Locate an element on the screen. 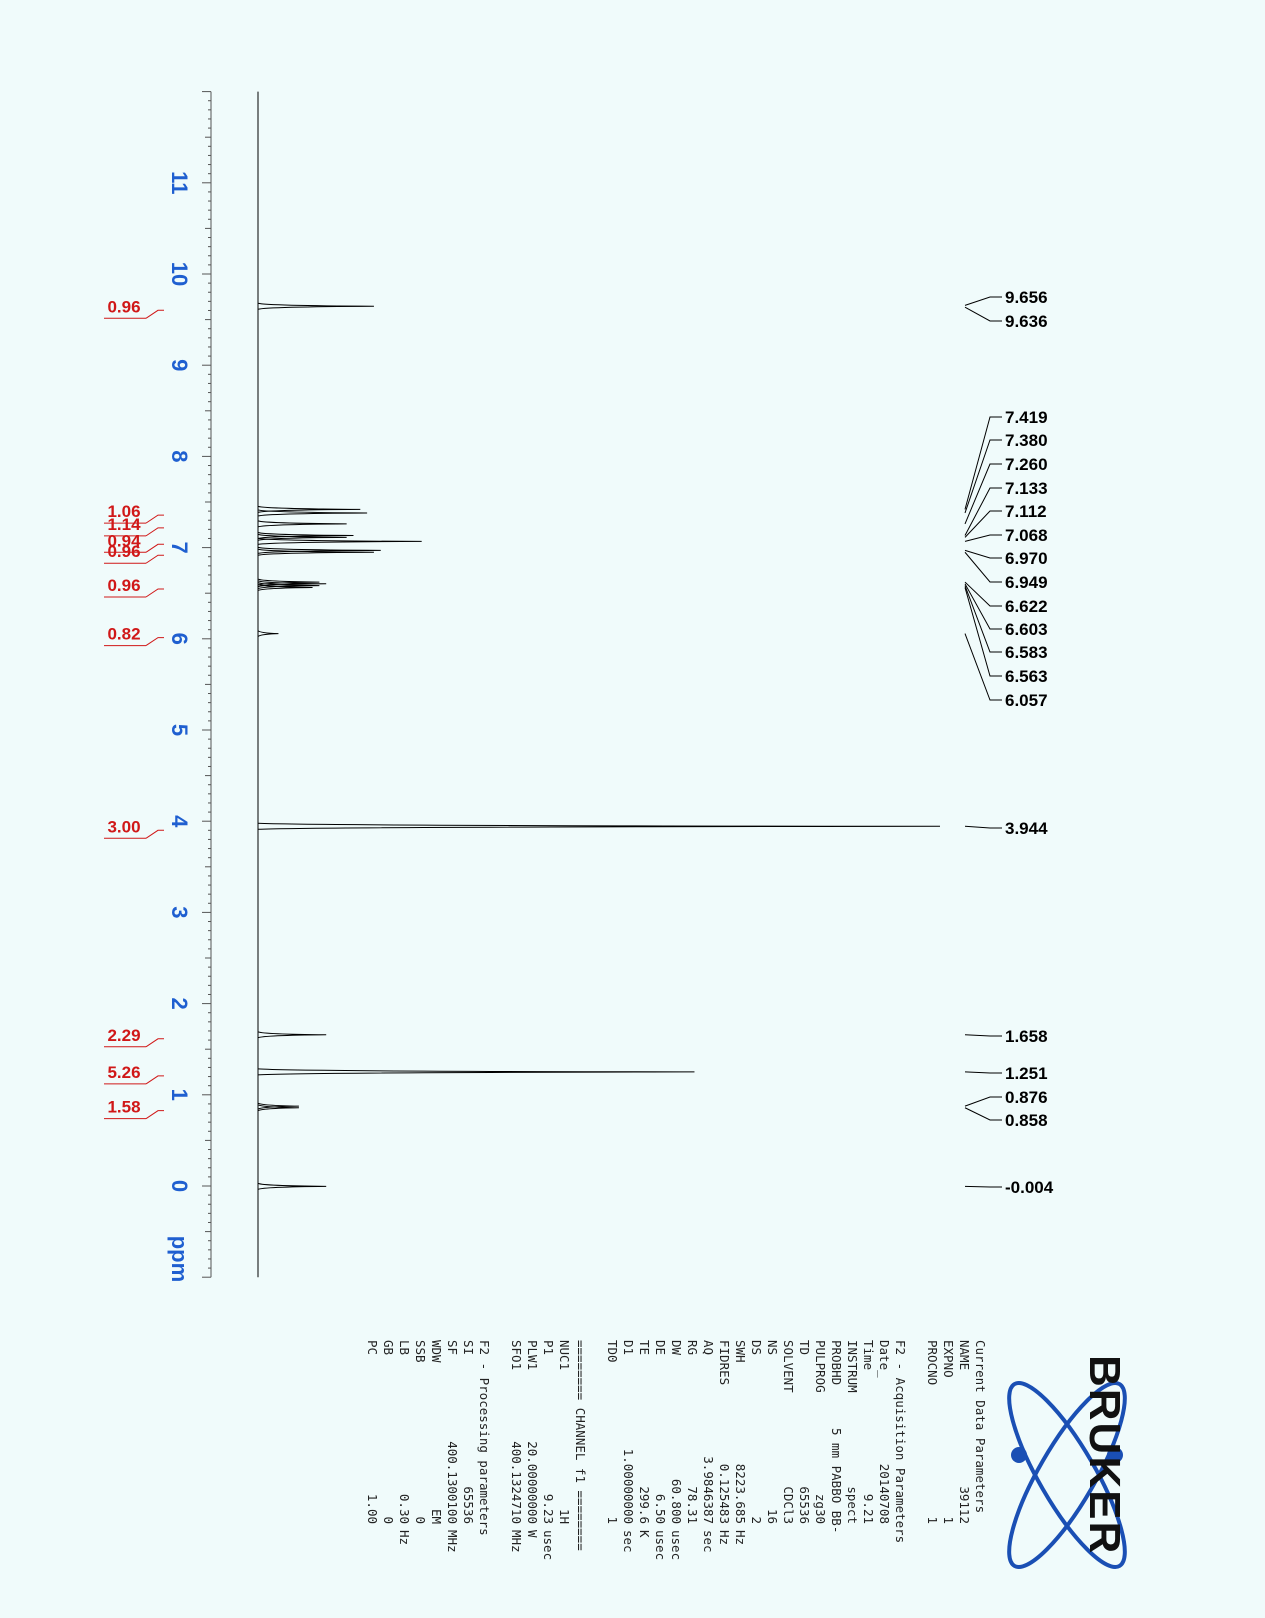 This screenshot has width=1265, height=1618. parameter-key: PROCNO is located at coordinates (932, 1363).